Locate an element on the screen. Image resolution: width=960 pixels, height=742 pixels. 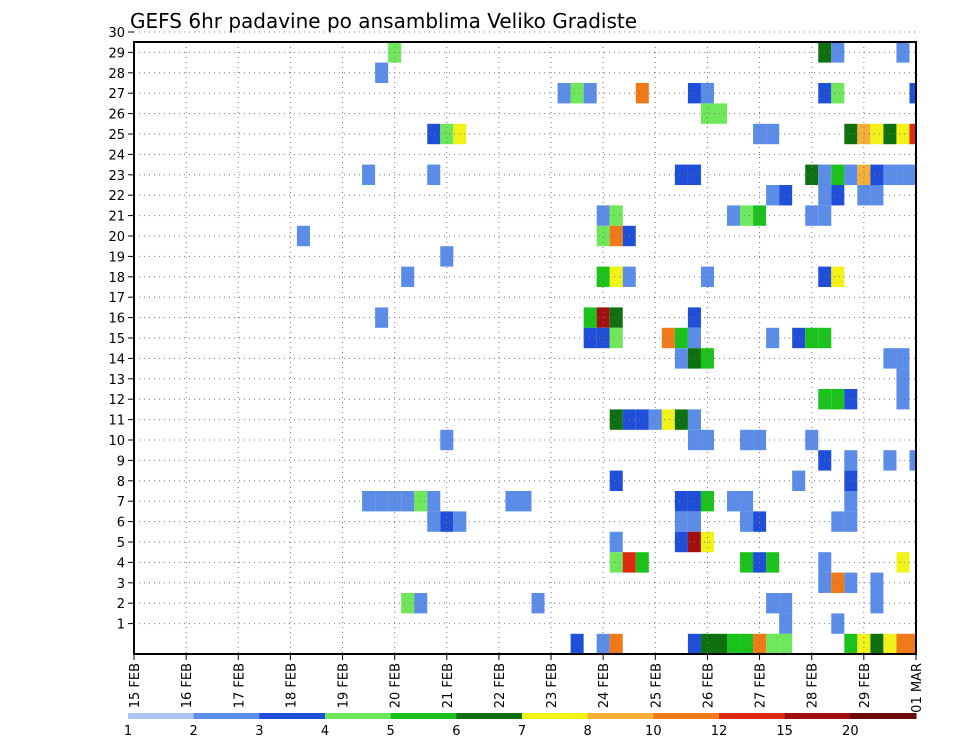
x-tick-label: 21 FEB is located at coordinates (448, 685).